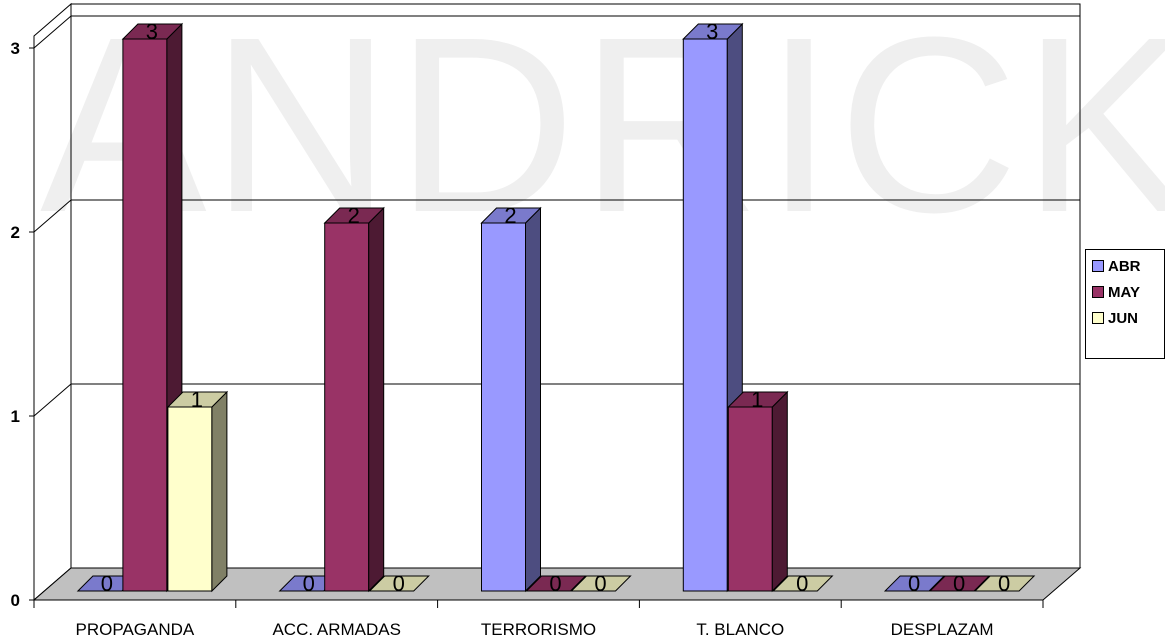 Image resolution: width=1165 pixels, height=640 pixels. What do you see at coordinates (1124, 292) in the screenshot?
I see `legend-label-may: MAY` at bounding box center [1124, 292].